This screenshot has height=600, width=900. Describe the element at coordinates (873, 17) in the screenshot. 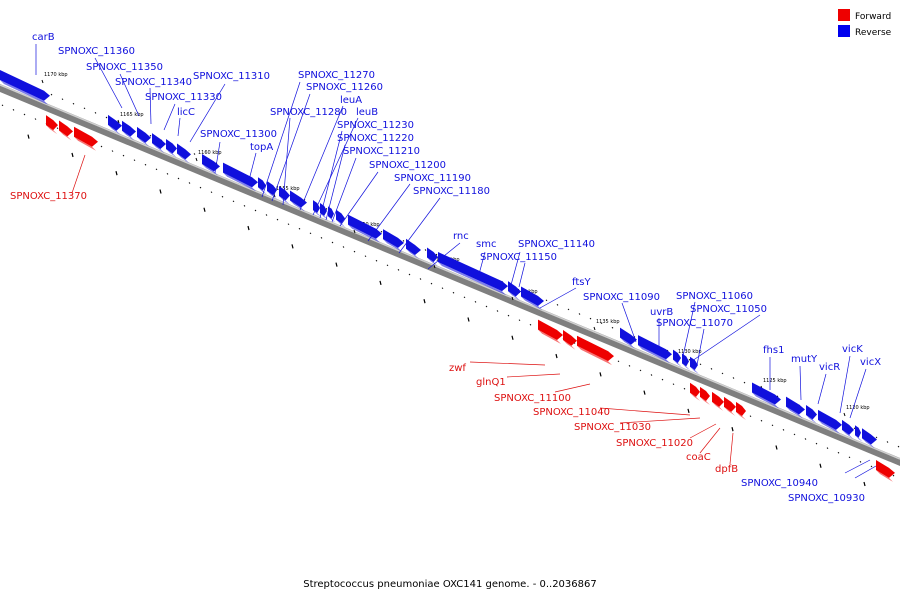

I see `legend-label-forward: Forward` at that location.